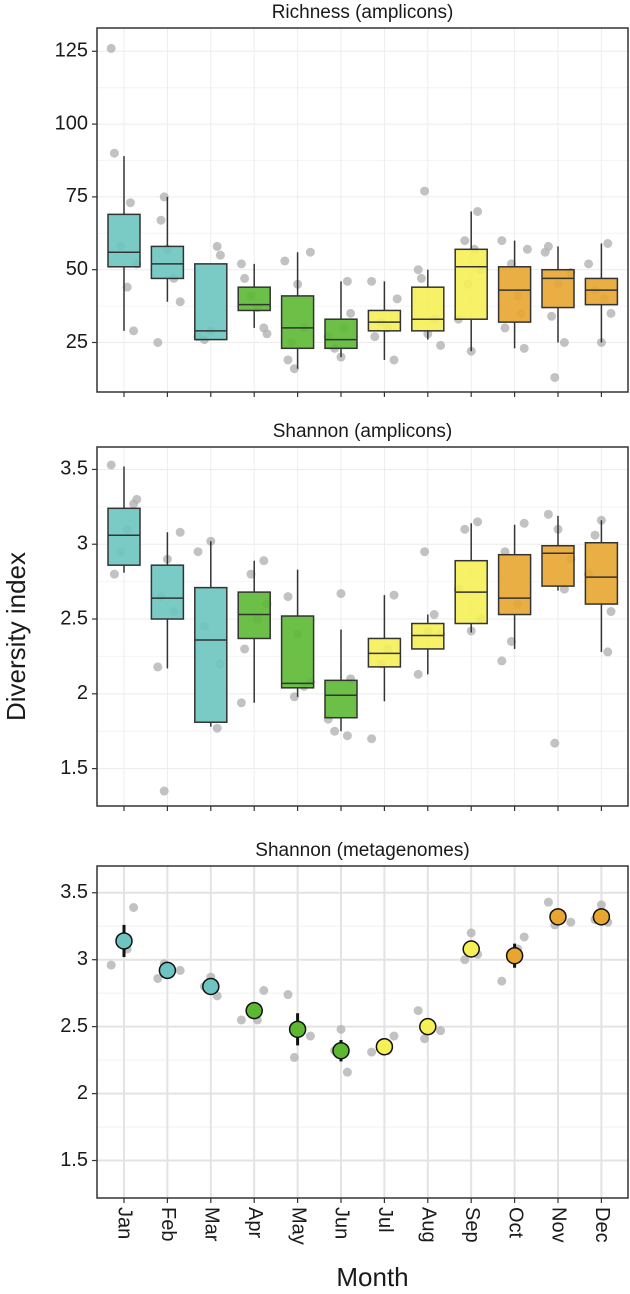 This screenshot has width=630, height=1294. What do you see at coordinates (602, 1225) in the screenshot?
I see `x-tick-label: Dec` at bounding box center [602, 1225].